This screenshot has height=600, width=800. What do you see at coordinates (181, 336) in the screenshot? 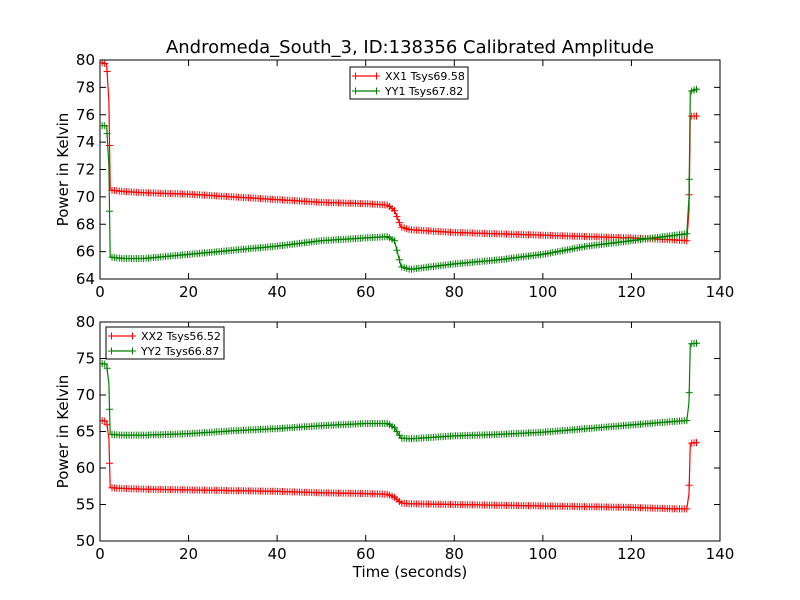
I see `legend-label: XX2 Tsys56.52` at bounding box center [181, 336].